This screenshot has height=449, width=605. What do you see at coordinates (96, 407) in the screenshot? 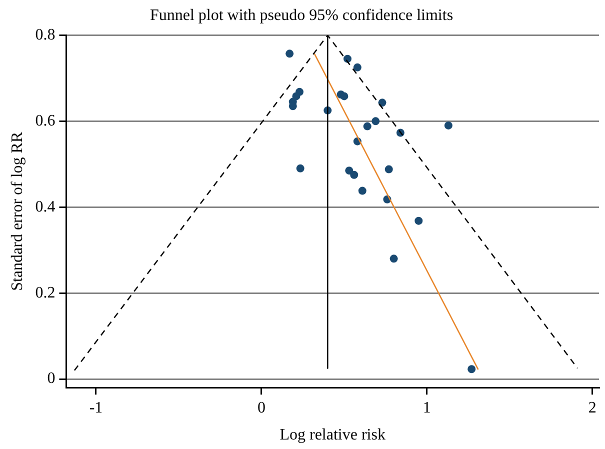
I see `x-tick-label: -1` at bounding box center [96, 407].